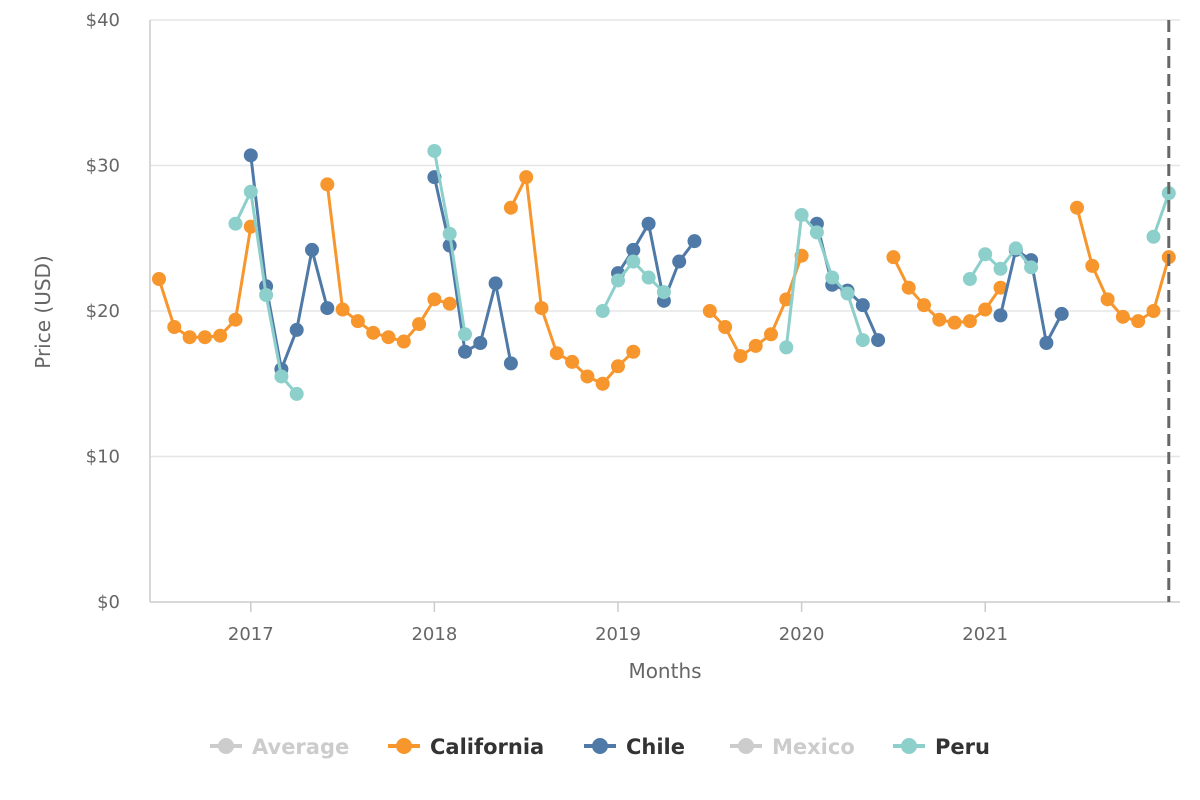 The image size is (1200, 800). What do you see at coordinates (466, 747) in the screenshot?
I see `legend-item-california: California` at bounding box center [466, 747].